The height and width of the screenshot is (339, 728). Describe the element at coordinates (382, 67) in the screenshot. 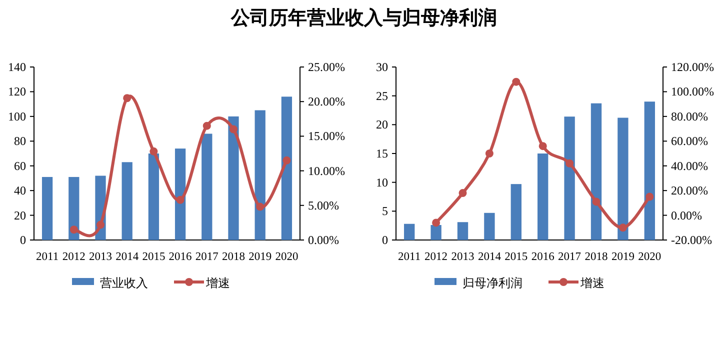

I see `y-tick-label: 30` at that location.